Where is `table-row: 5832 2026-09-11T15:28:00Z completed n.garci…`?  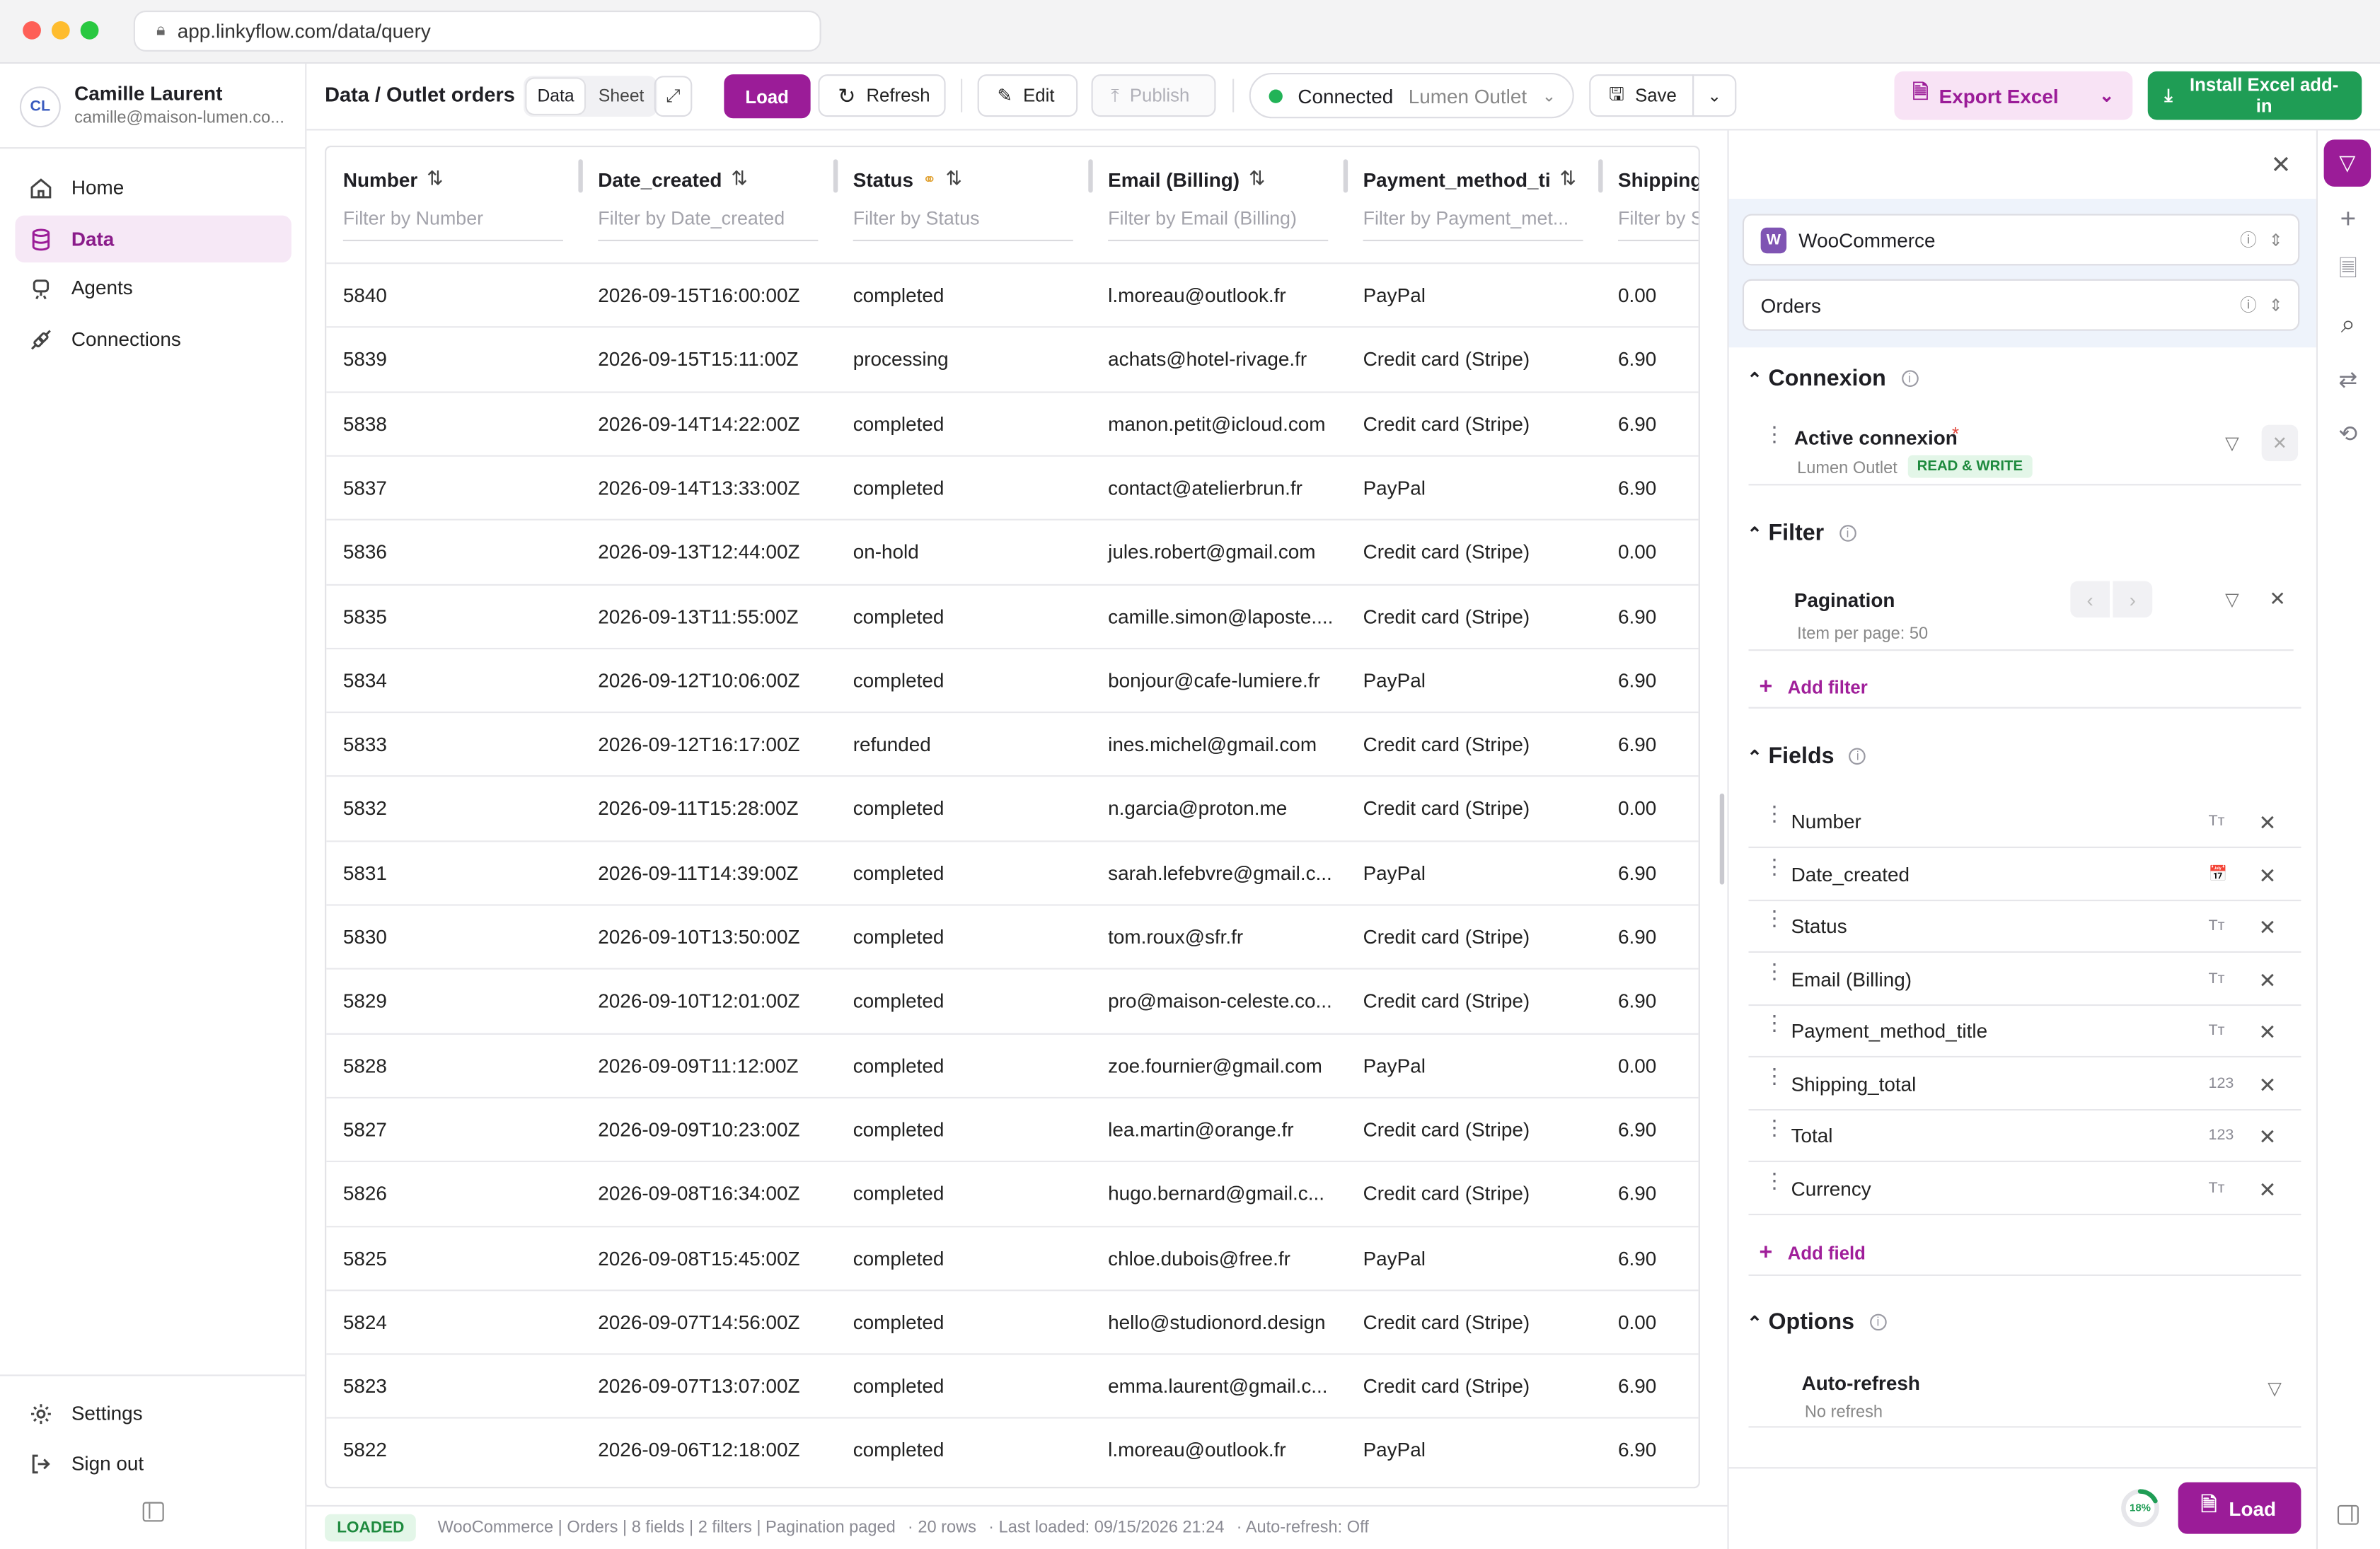 table-row: 5832 2026-09-11T15:28:00Z completed n.garci… is located at coordinates (1012, 807).